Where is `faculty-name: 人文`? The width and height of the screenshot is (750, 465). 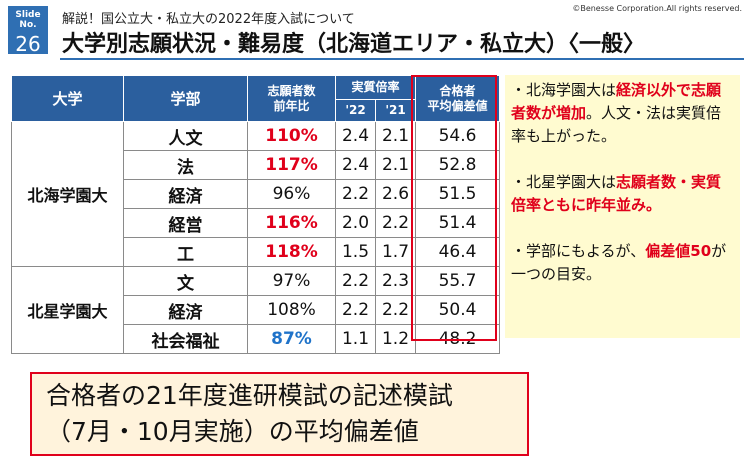
faculty-name: 人文 is located at coordinates (185, 136).